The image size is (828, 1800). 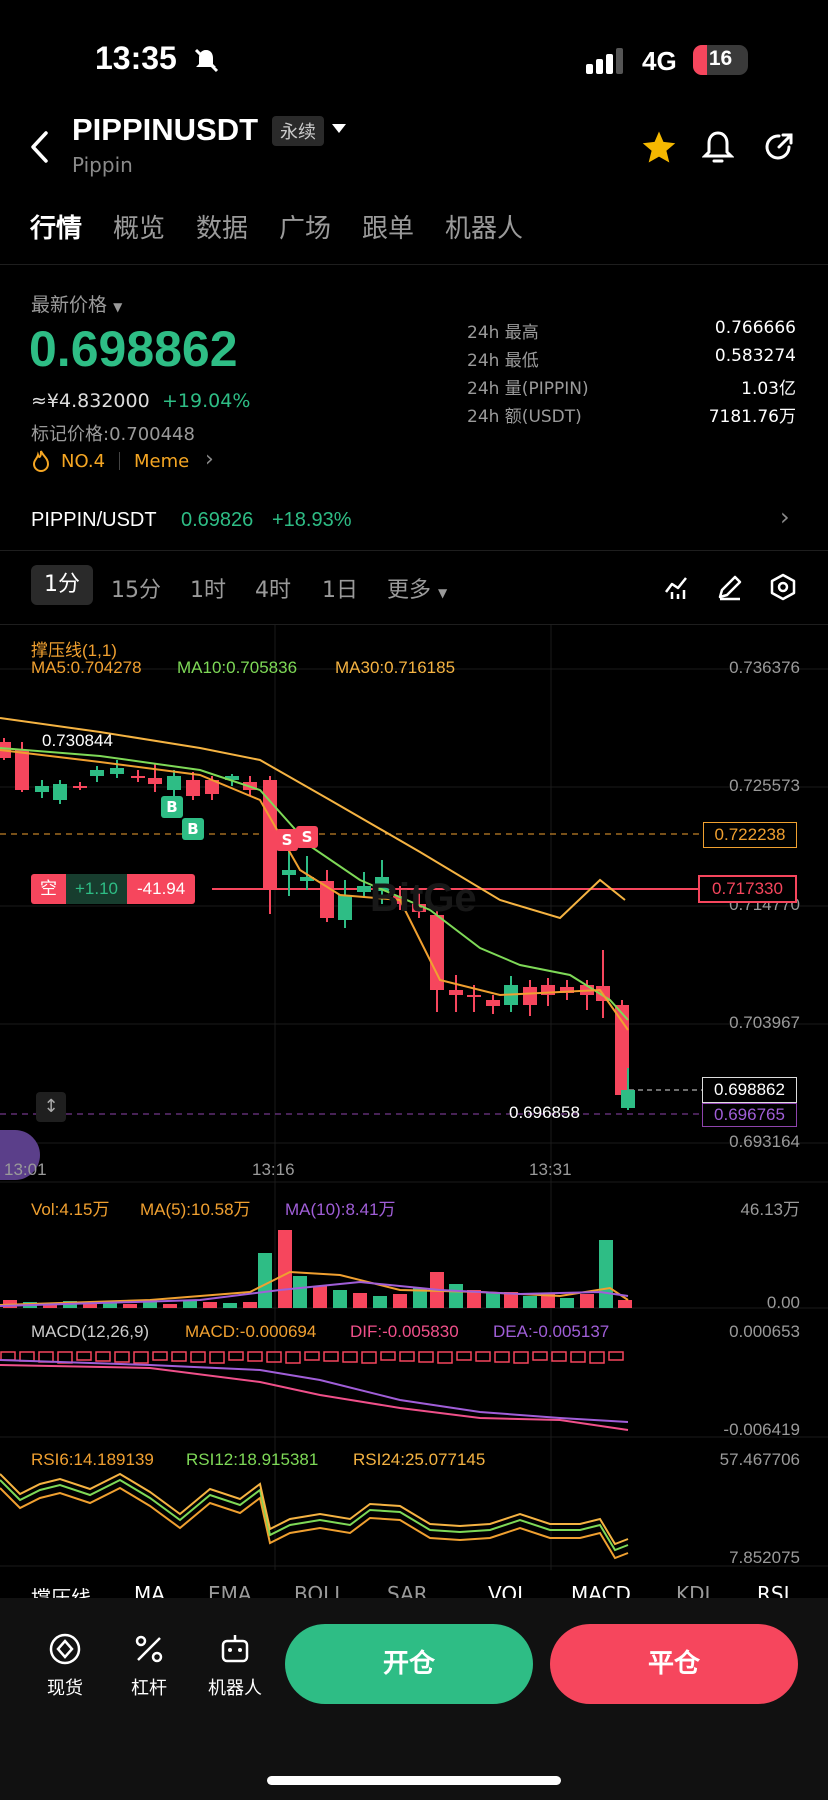 What do you see at coordinates (65, 1688) in the screenshot?
I see `nav-spot-label: 现货` at bounding box center [65, 1688].